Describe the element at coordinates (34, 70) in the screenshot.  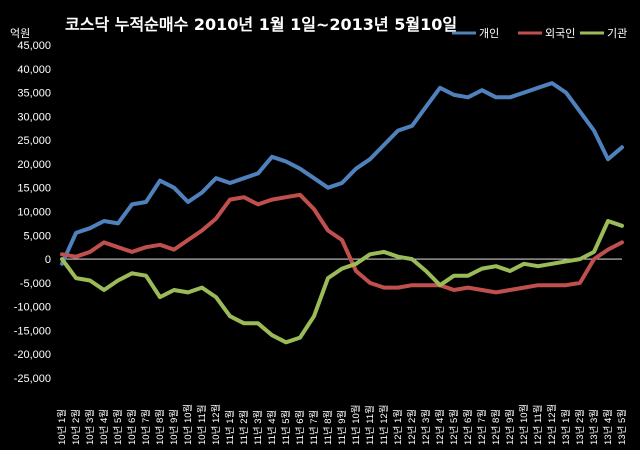
I see `y-tick-label: 40,000` at that location.